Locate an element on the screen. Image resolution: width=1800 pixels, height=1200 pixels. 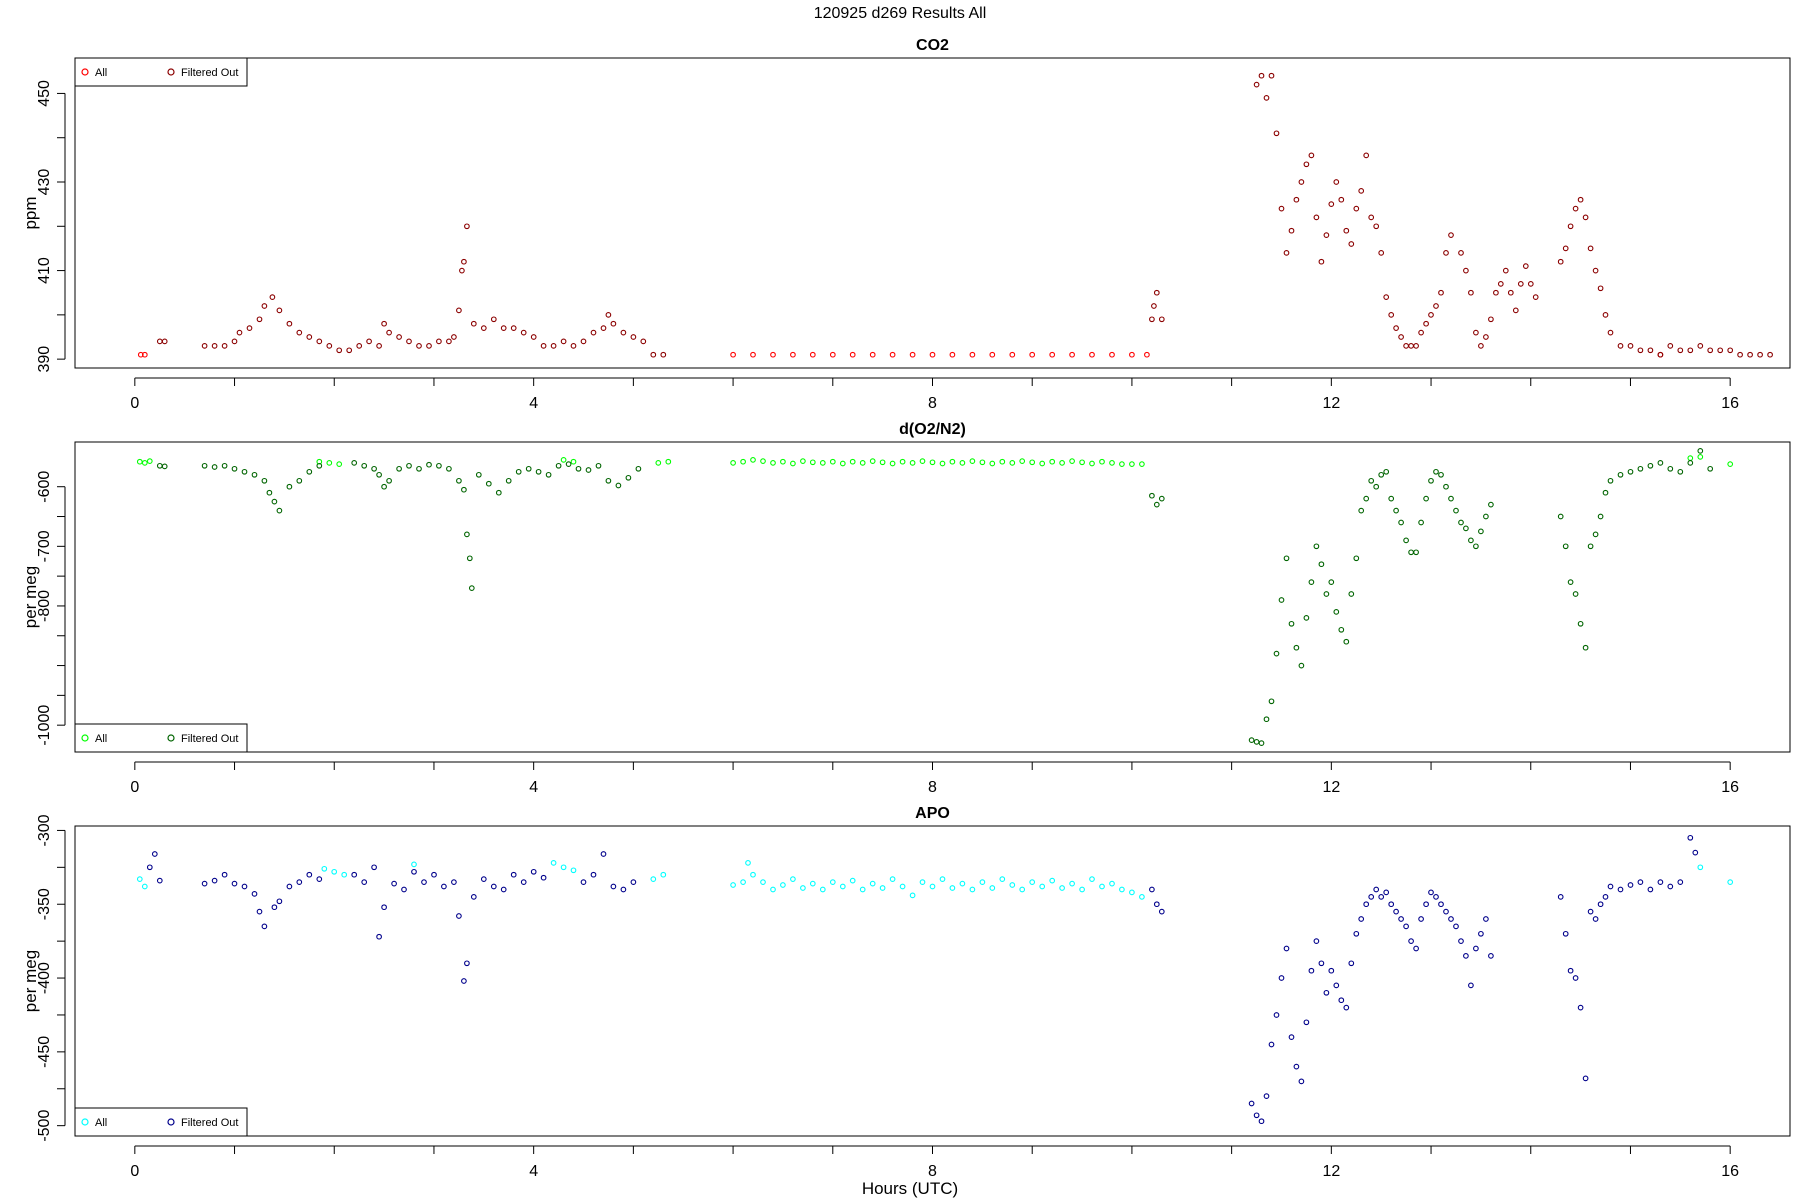
series-all is located at coordinates (935, 880).